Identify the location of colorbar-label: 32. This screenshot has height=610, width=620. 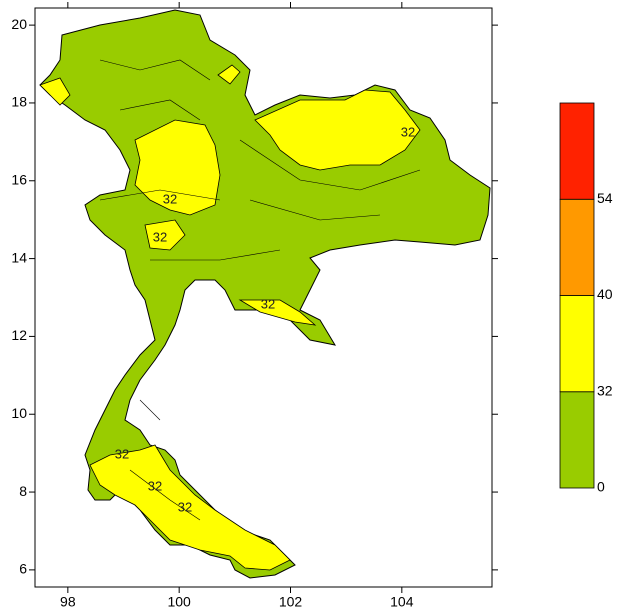
(605, 390).